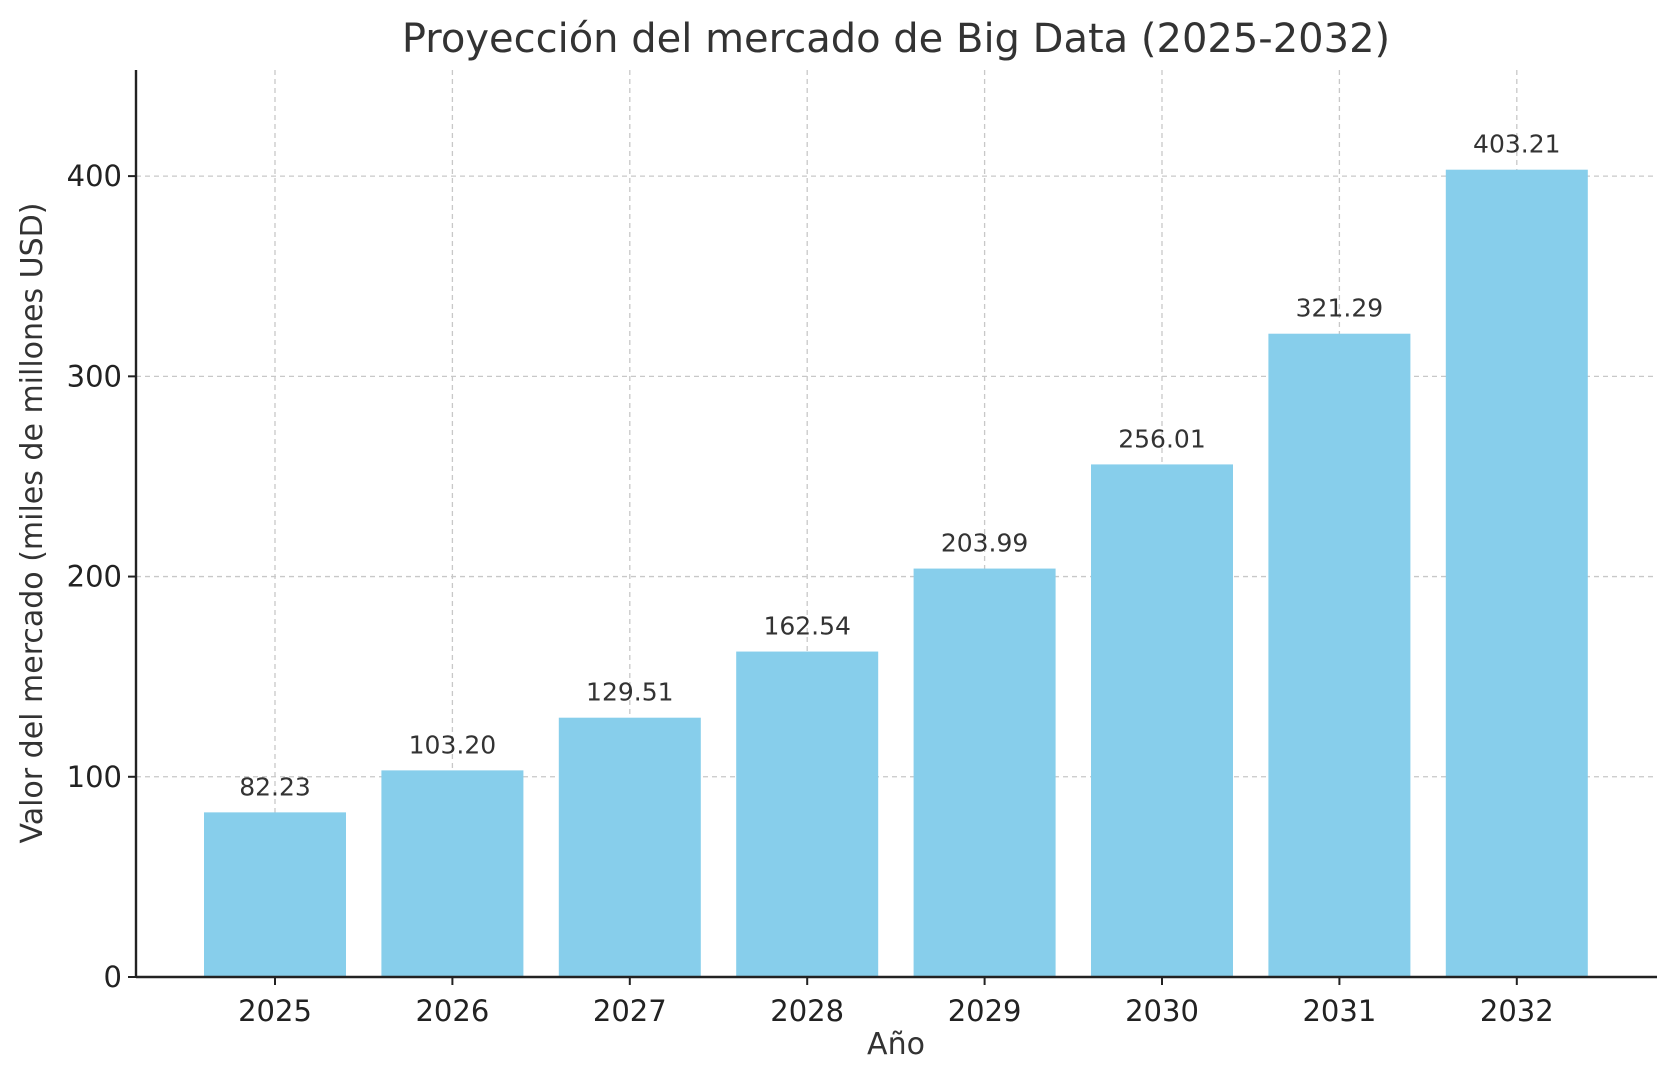 The width and height of the screenshot is (1671, 1080). Describe the element at coordinates (806, 626) in the screenshot. I see `data-label-2028: 162.54` at that location.